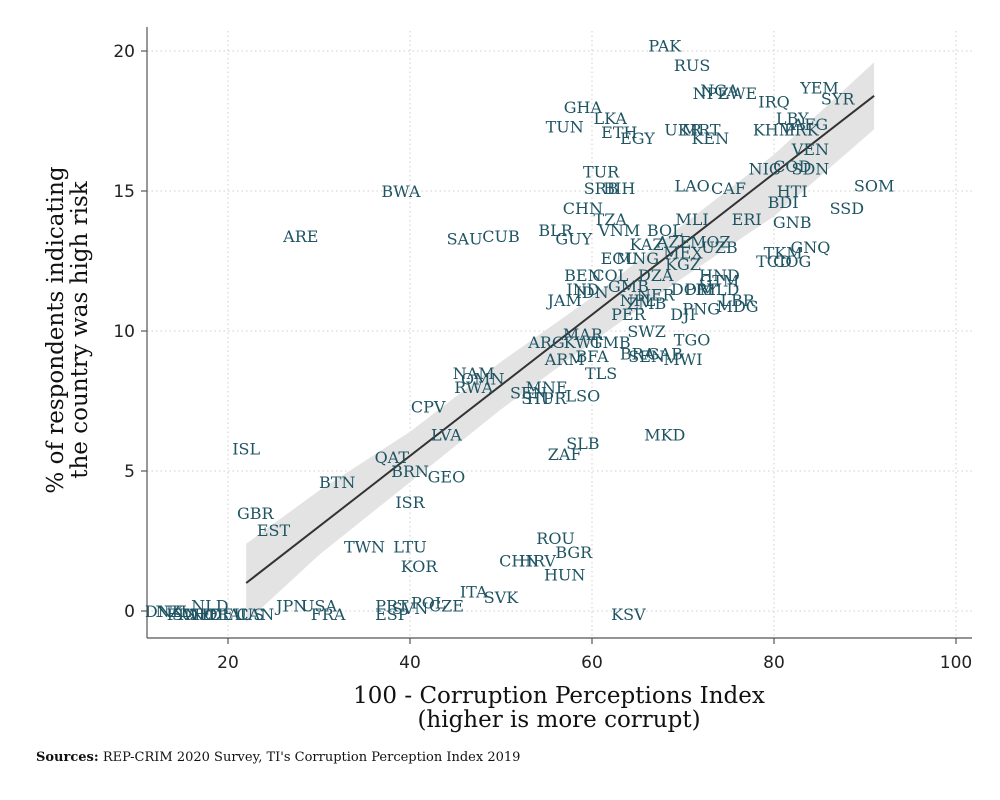 Image resolution: width=1000 pixels, height=800 pixels. Describe the element at coordinates (692, 339) in the screenshot. I see `point-label-tgo: TGO` at that location.